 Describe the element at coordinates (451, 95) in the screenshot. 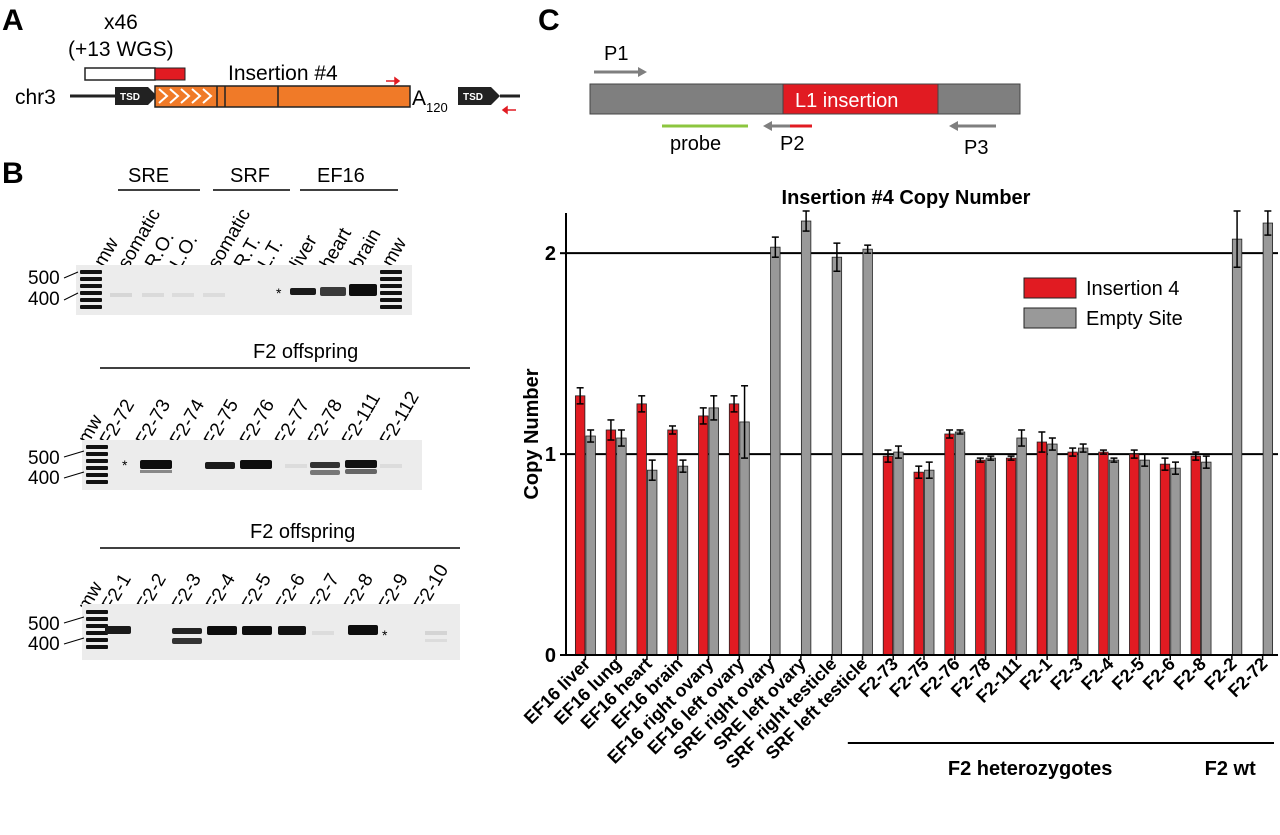

I see `primer-arrows-red` at that location.